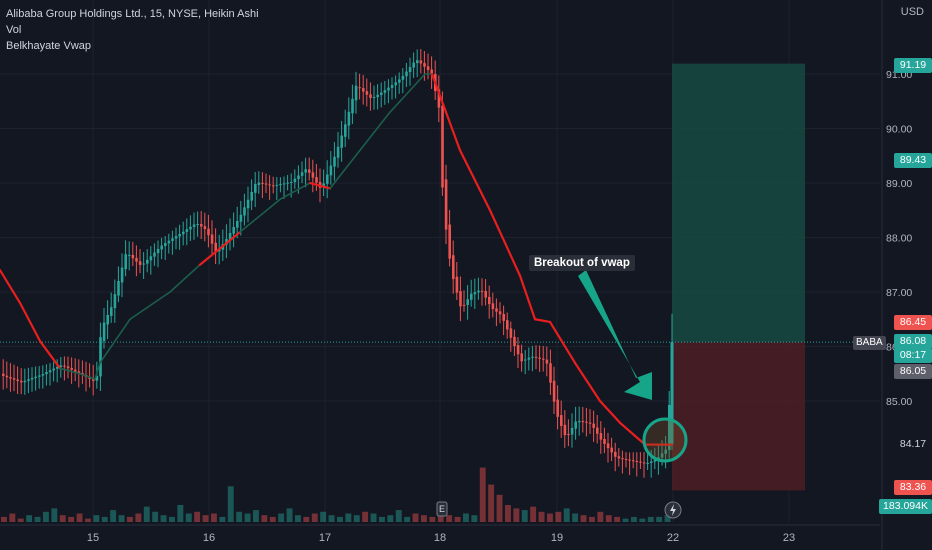 The image size is (932, 550). I want to click on countdown-tag: 08:17, so click(913, 355).